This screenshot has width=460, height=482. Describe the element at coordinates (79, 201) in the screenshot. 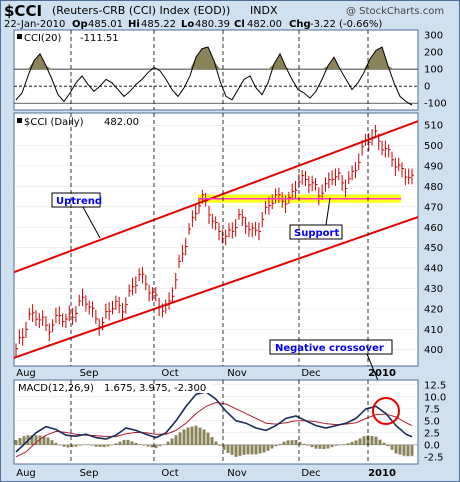

I see `uptrend-label: Uptrend` at that location.